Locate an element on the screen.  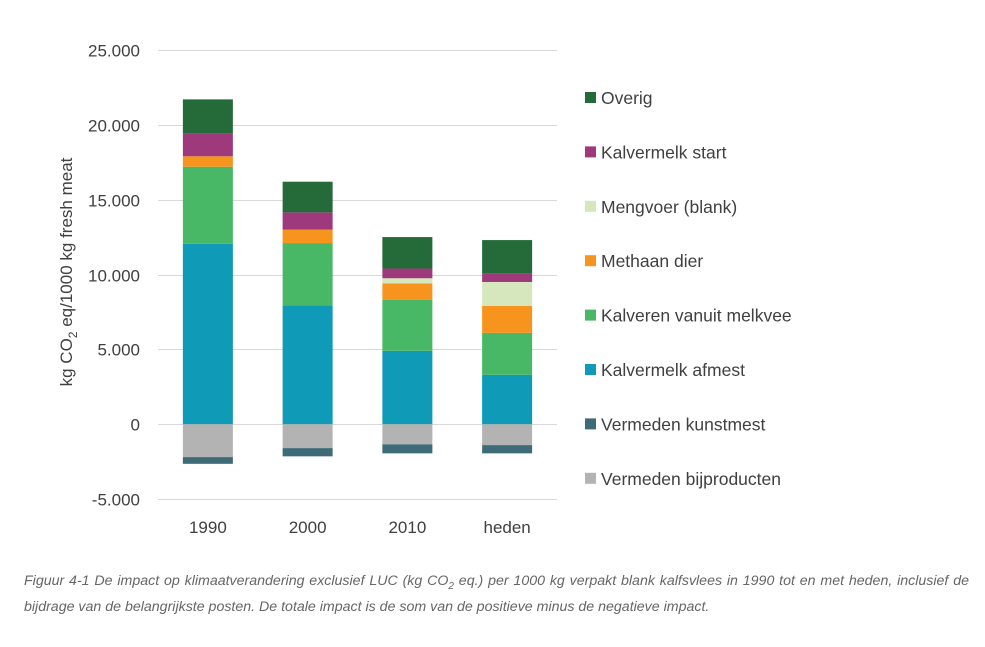
x-tick-label: 2010 is located at coordinates (407, 527).